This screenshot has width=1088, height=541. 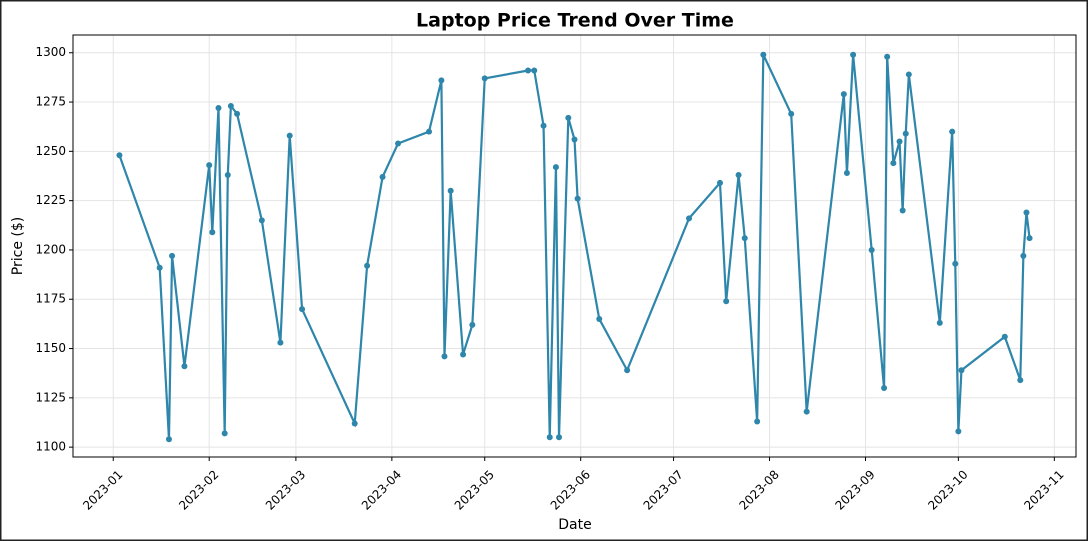 I want to click on y-tick-label: 1175, so click(x=50, y=299).